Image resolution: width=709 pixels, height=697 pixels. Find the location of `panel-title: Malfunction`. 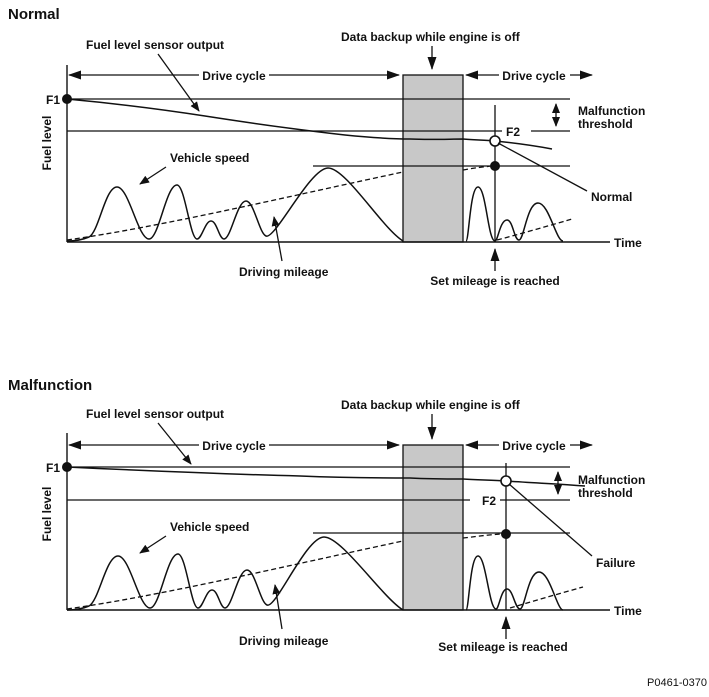

panel-title: Malfunction is located at coordinates (50, 385).